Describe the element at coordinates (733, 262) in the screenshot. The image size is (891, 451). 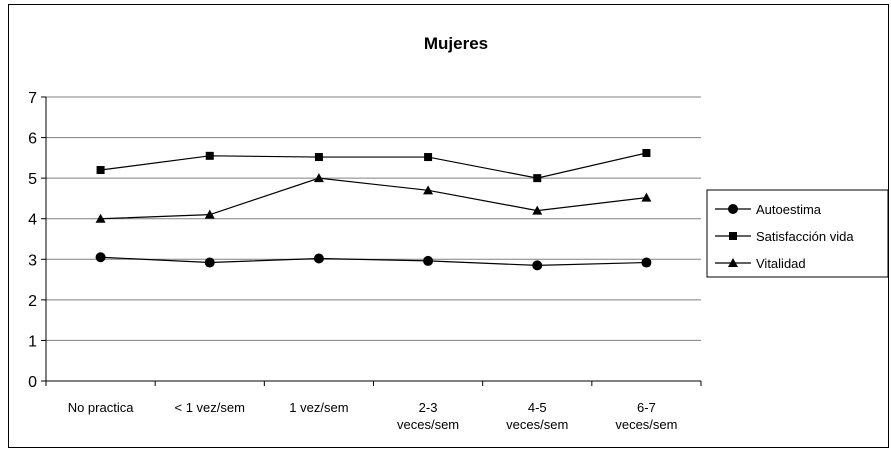
I see `legend-marker-vitalidad` at that location.